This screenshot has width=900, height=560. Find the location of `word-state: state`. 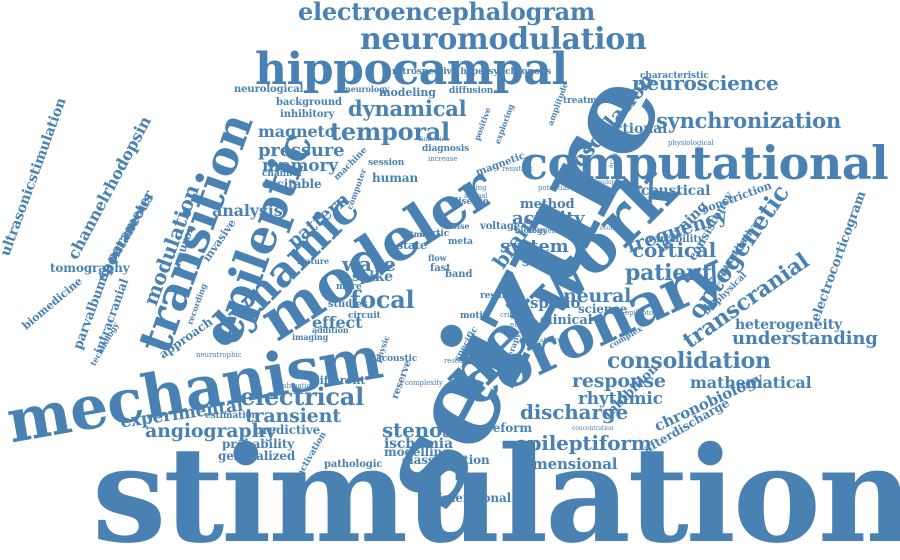

word-state: state is located at coordinates (412, 245).